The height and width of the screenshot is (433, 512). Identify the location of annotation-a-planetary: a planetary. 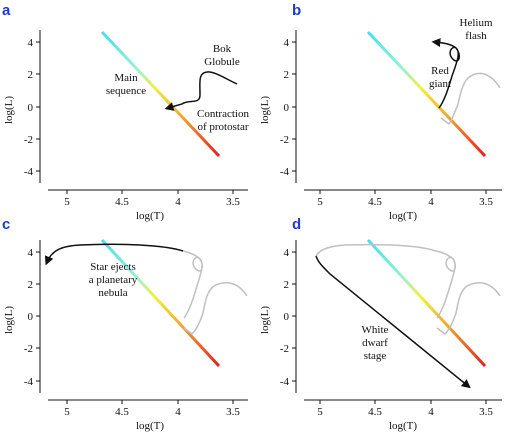
(113, 280).